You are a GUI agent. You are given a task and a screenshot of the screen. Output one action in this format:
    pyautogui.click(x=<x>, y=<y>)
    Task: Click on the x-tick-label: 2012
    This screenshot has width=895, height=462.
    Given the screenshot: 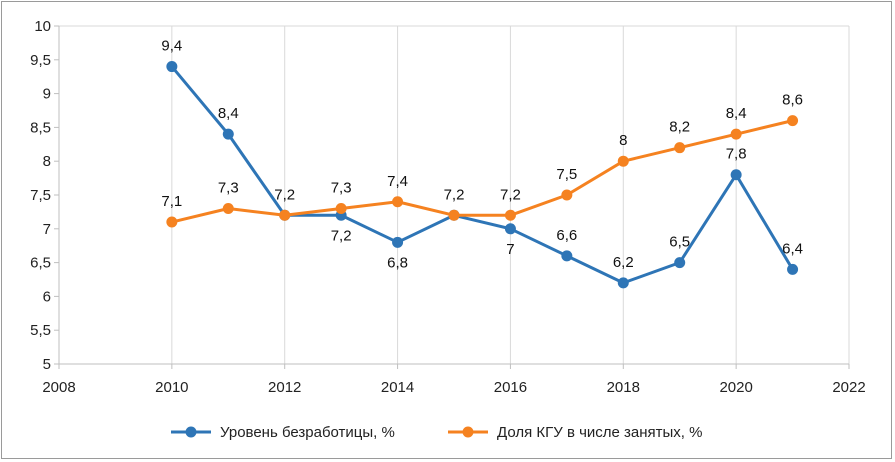 What is the action you would take?
    pyautogui.click(x=284, y=387)
    